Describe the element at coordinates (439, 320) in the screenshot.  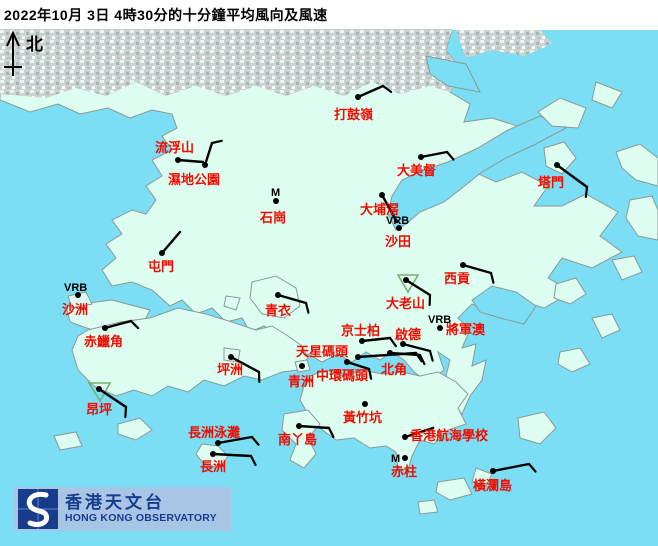
I see `station-marker-vrb: VRB` at that location.